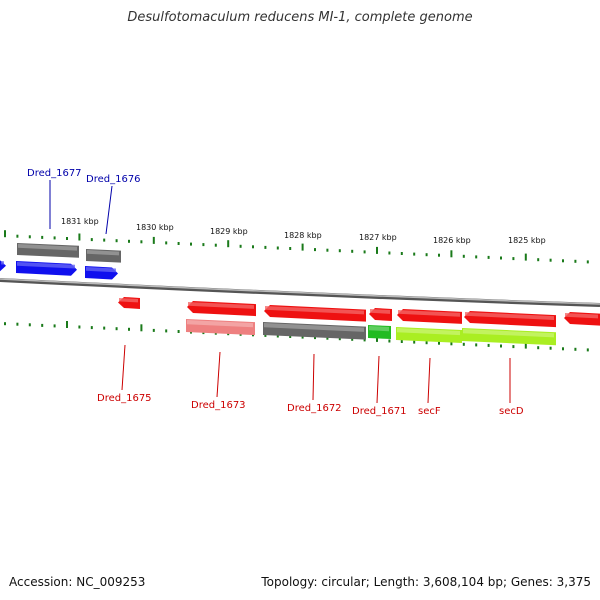 Image resolution: width=600 pixels, height=600 pixels. Describe the element at coordinates (511, 411) in the screenshot. I see `gene-label-secd: secD` at that location.